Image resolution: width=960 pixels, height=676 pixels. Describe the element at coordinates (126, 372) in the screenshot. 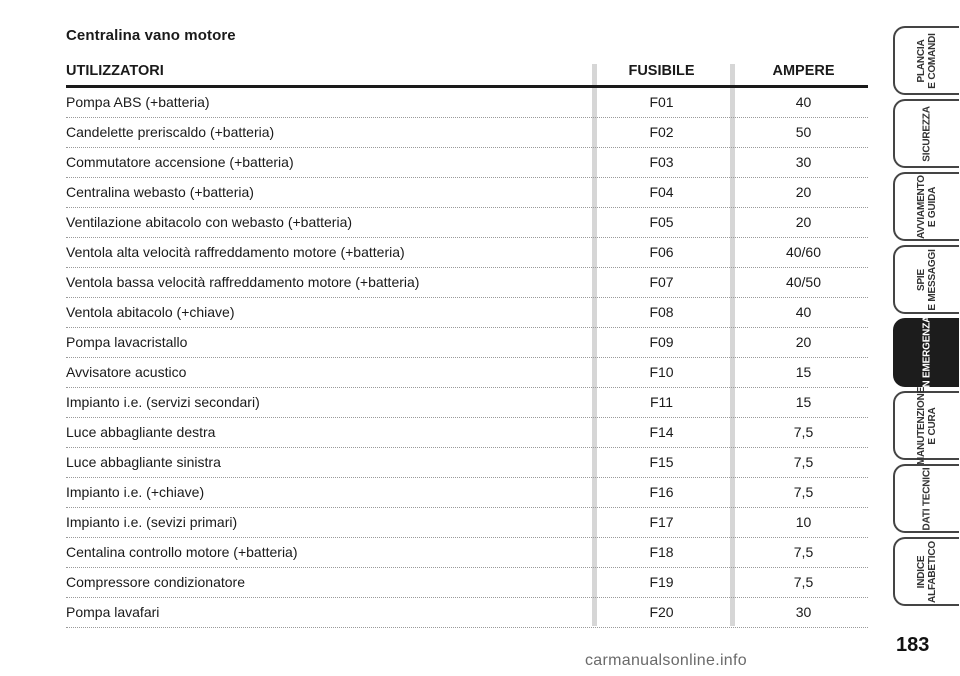

I see `row-user: Avvisatore acustico` at that location.